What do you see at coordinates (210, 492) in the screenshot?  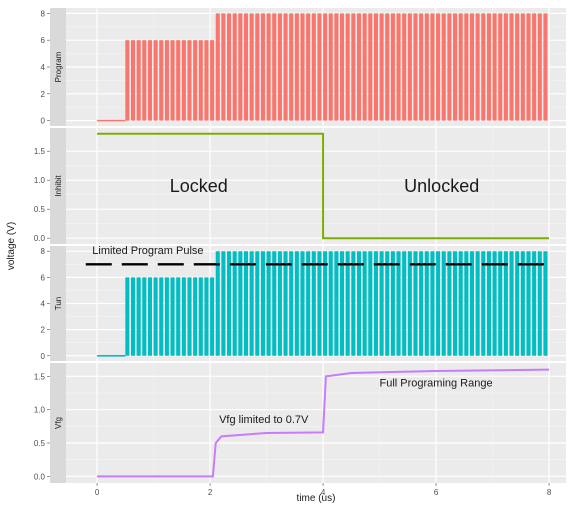 I see `x-tick-label: 2` at bounding box center [210, 492].